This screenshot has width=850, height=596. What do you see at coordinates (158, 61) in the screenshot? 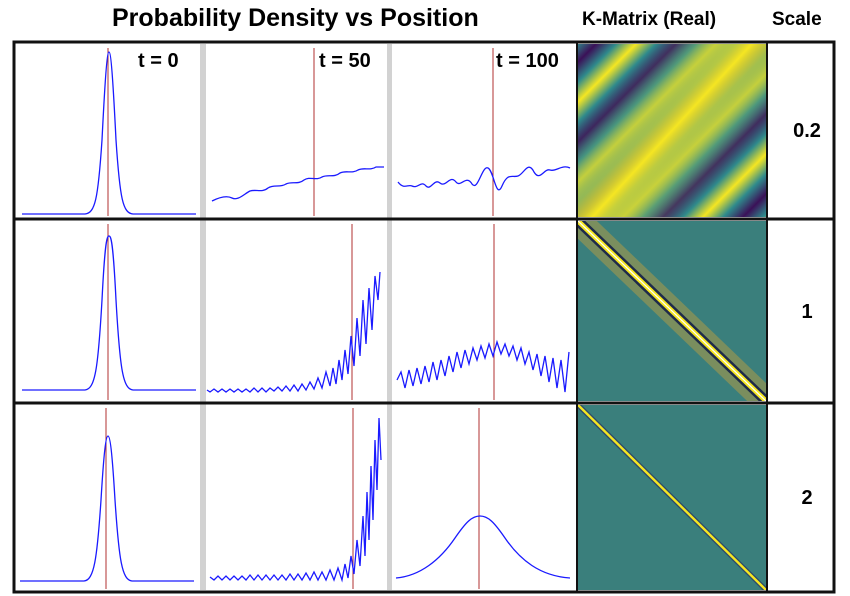
I see `time-label-t0: t = 0` at bounding box center [158, 61].